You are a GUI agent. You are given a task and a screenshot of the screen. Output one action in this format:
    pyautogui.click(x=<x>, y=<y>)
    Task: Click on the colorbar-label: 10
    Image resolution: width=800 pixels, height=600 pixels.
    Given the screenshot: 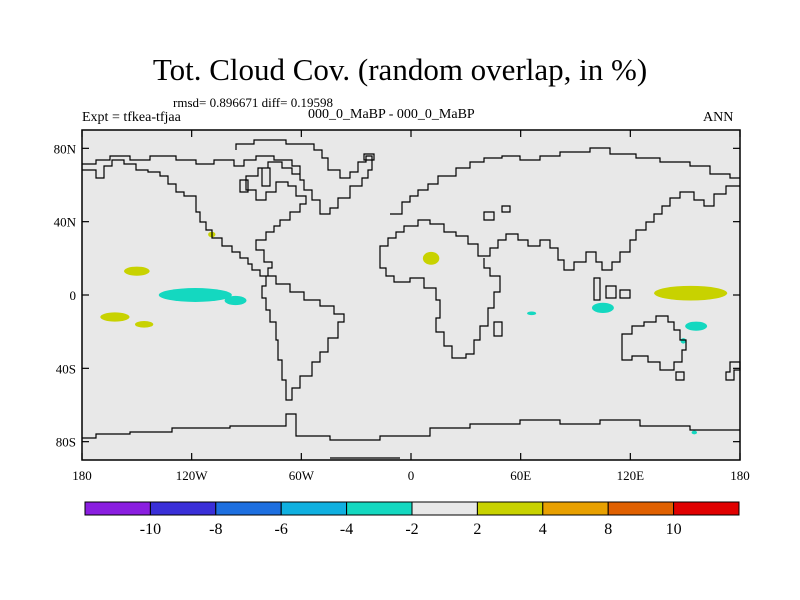 What is the action you would take?
    pyautogui.click(x=674, y=529)
    